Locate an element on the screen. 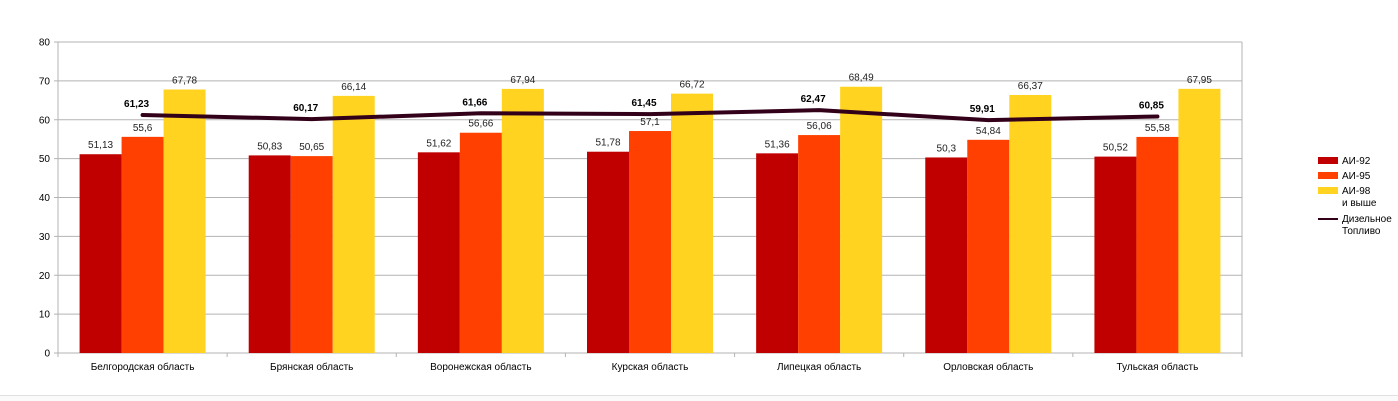 Image resolution: width=1398 pixels, height=401 pixels. bar-label: 50,52 is located at coordinates (1115, 148).